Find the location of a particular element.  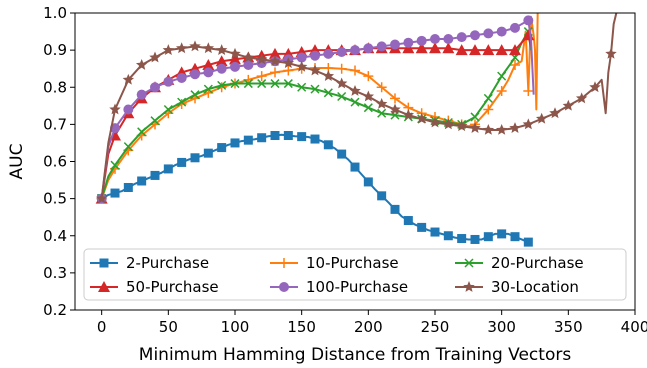

legend-swatch-marker is located at coordinates (469, 286).